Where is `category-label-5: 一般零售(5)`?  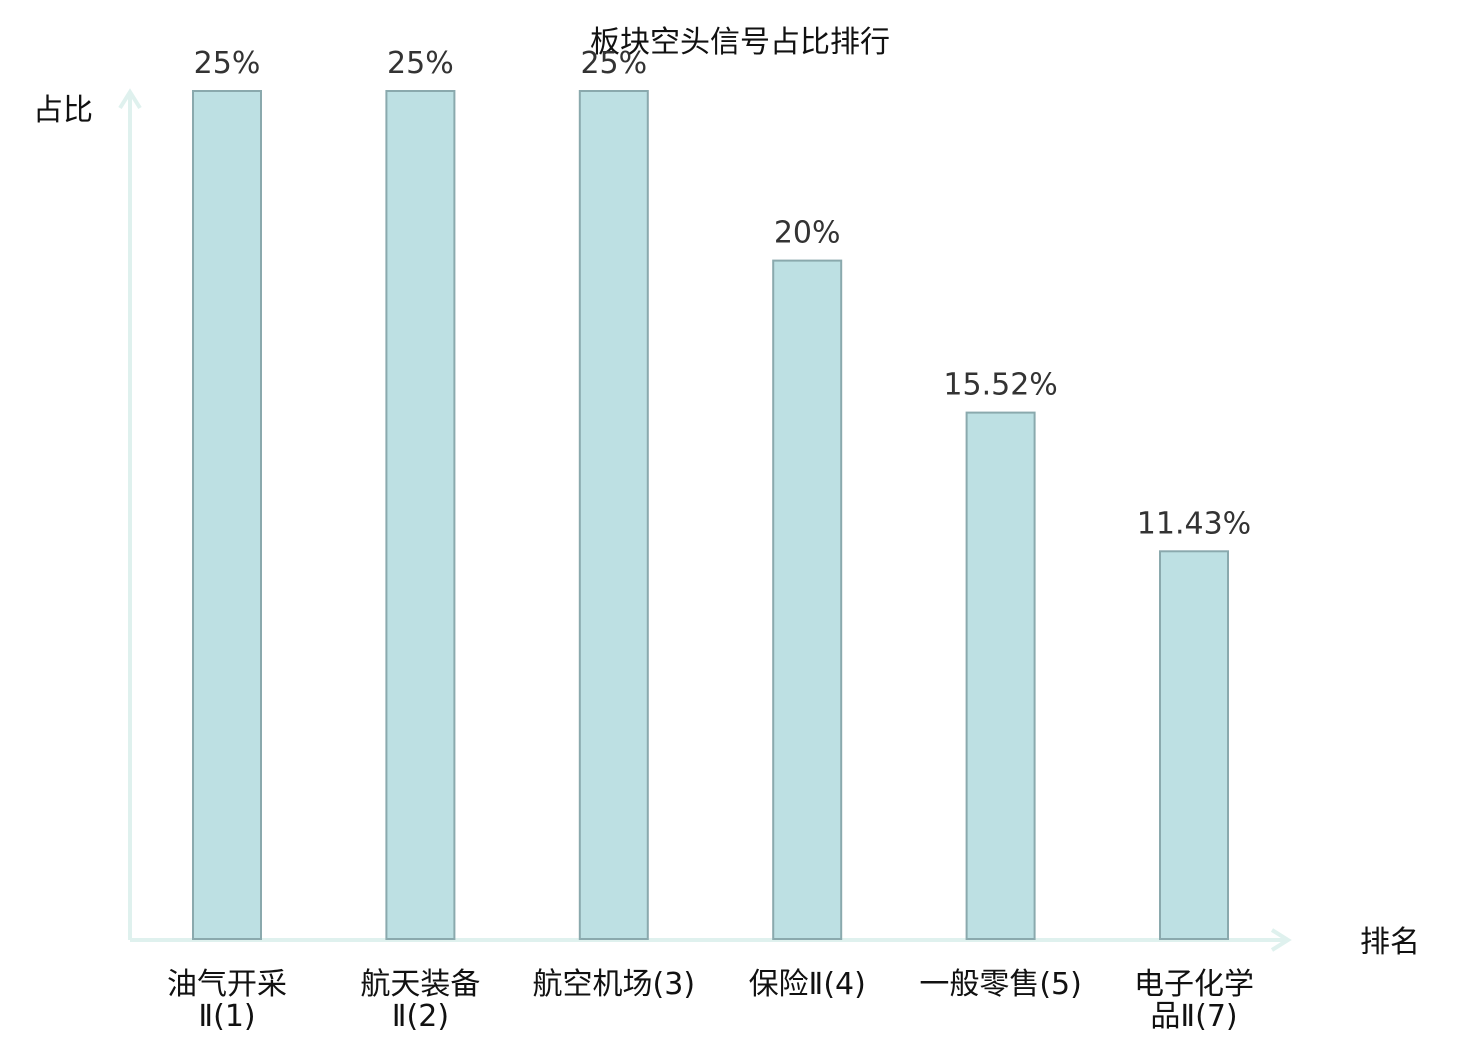
category-label-5: 一般零售(5) is located at coordinates (1000, 984).